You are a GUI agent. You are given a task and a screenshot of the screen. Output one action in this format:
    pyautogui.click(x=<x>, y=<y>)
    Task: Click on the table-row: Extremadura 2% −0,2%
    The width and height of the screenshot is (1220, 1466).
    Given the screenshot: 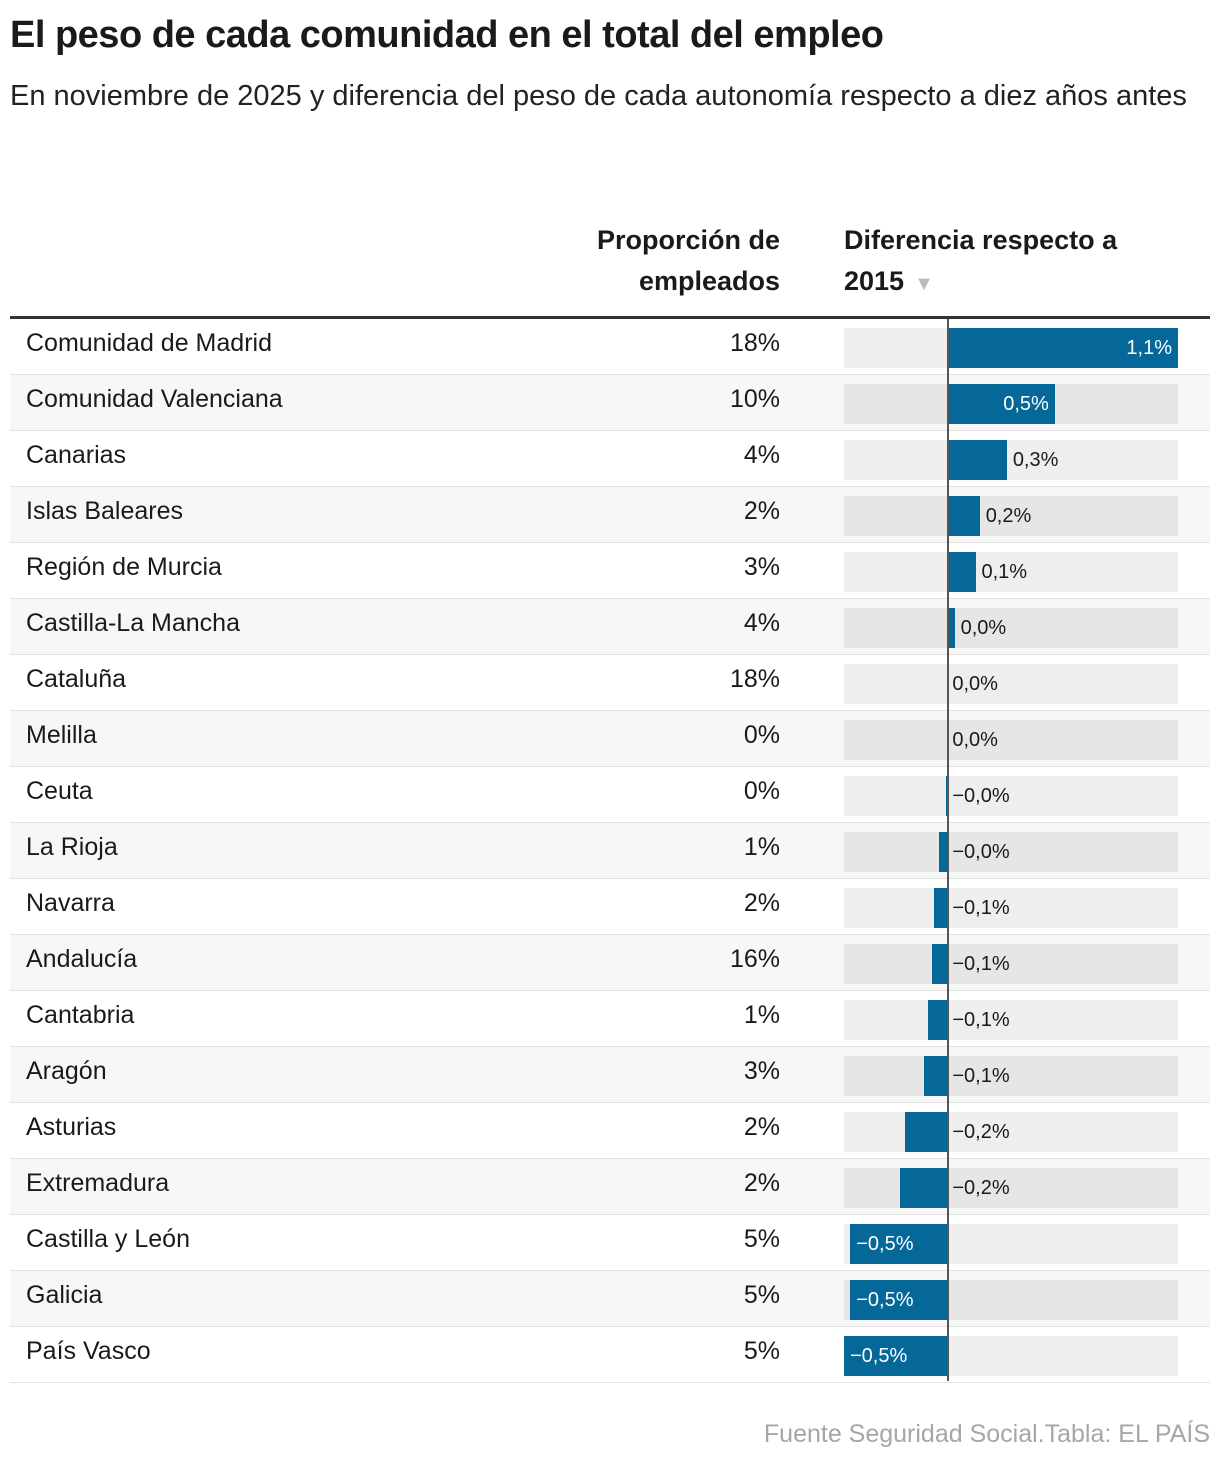 What is the action you would take?
    pyautogui.click(x=610, y=1187)
    